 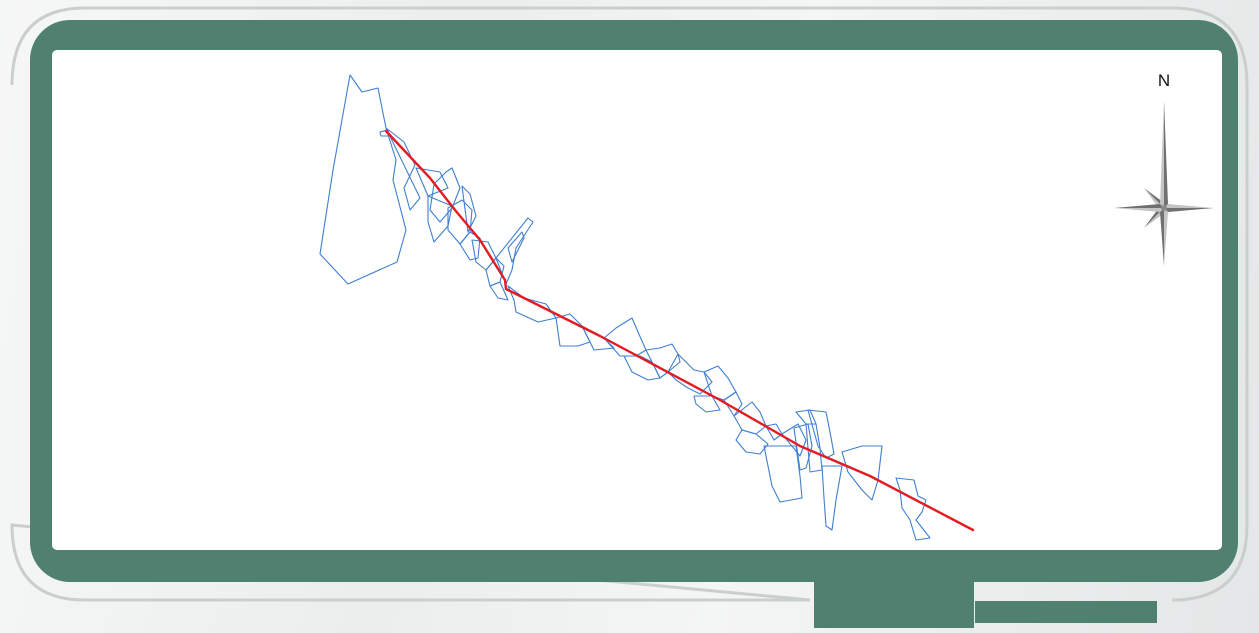 I want to click on monitor-stand-neck, so click(x=894, y=599).